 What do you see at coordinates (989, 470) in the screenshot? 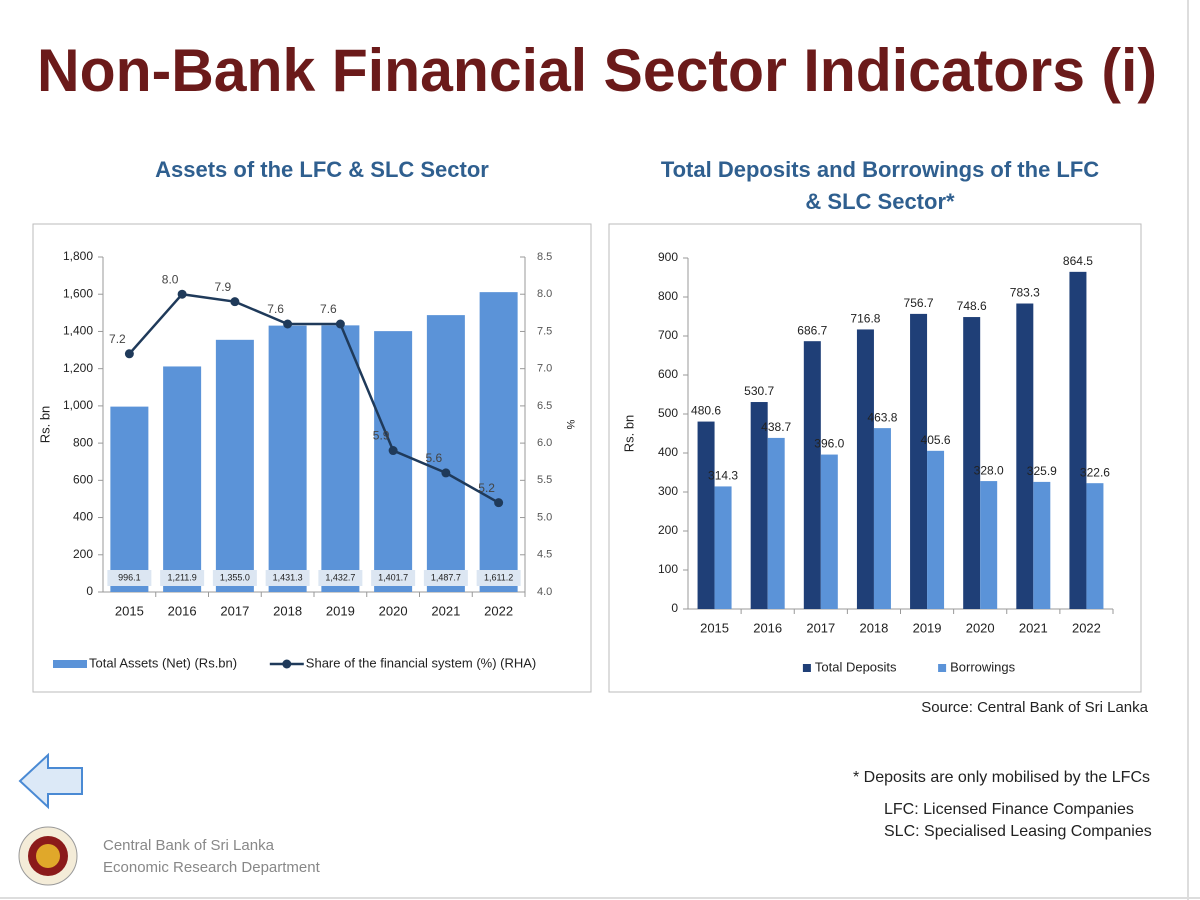
I see `value-label: 328.0` at bounding box center [989, 470].